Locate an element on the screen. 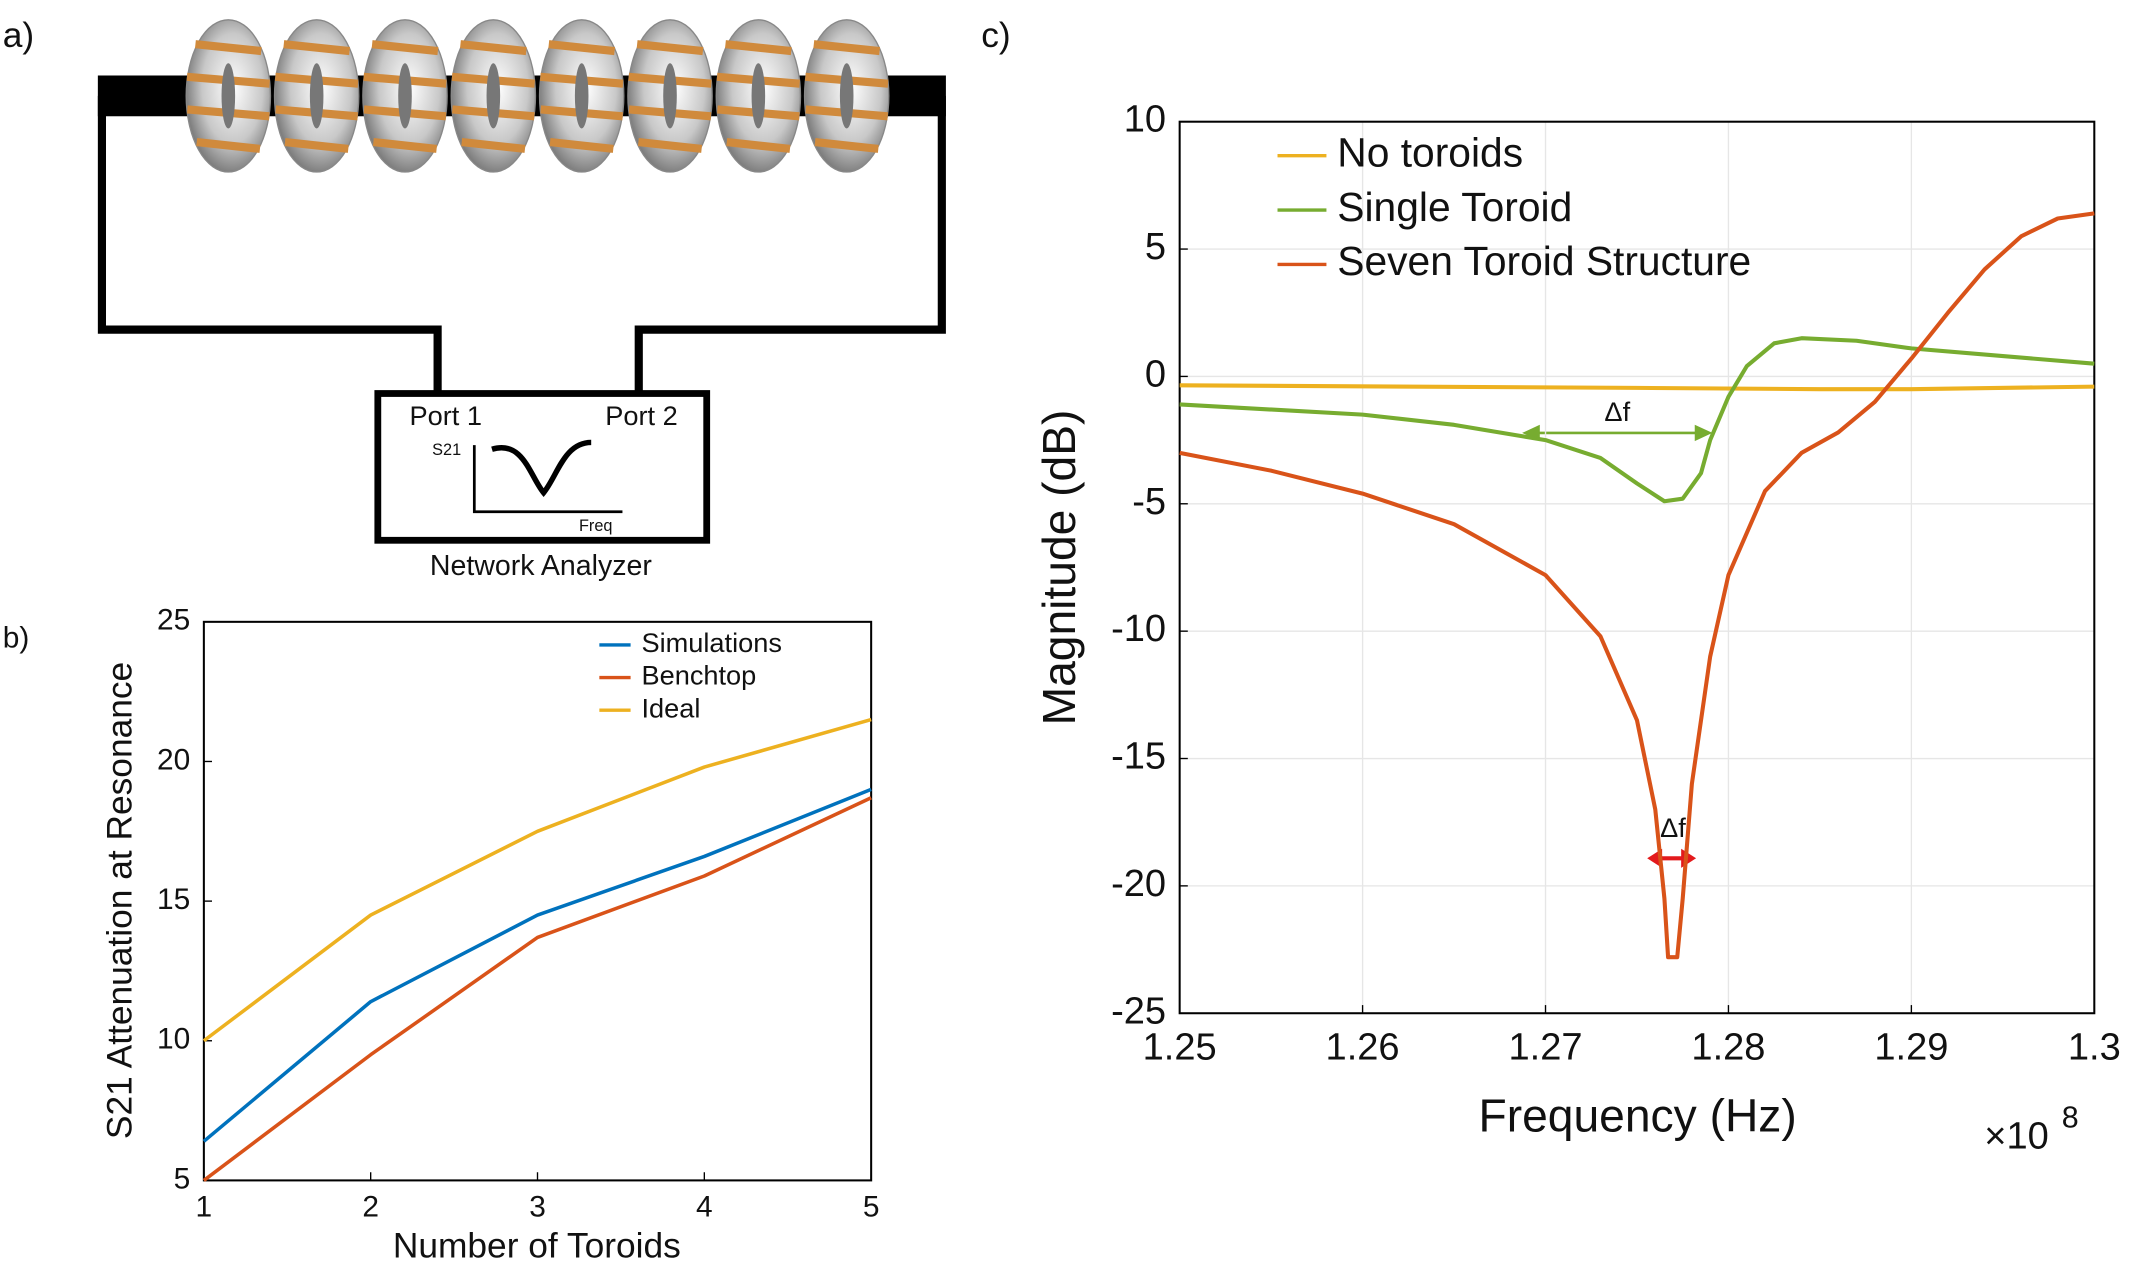  mini-curve is located at coordinates (541, 468).